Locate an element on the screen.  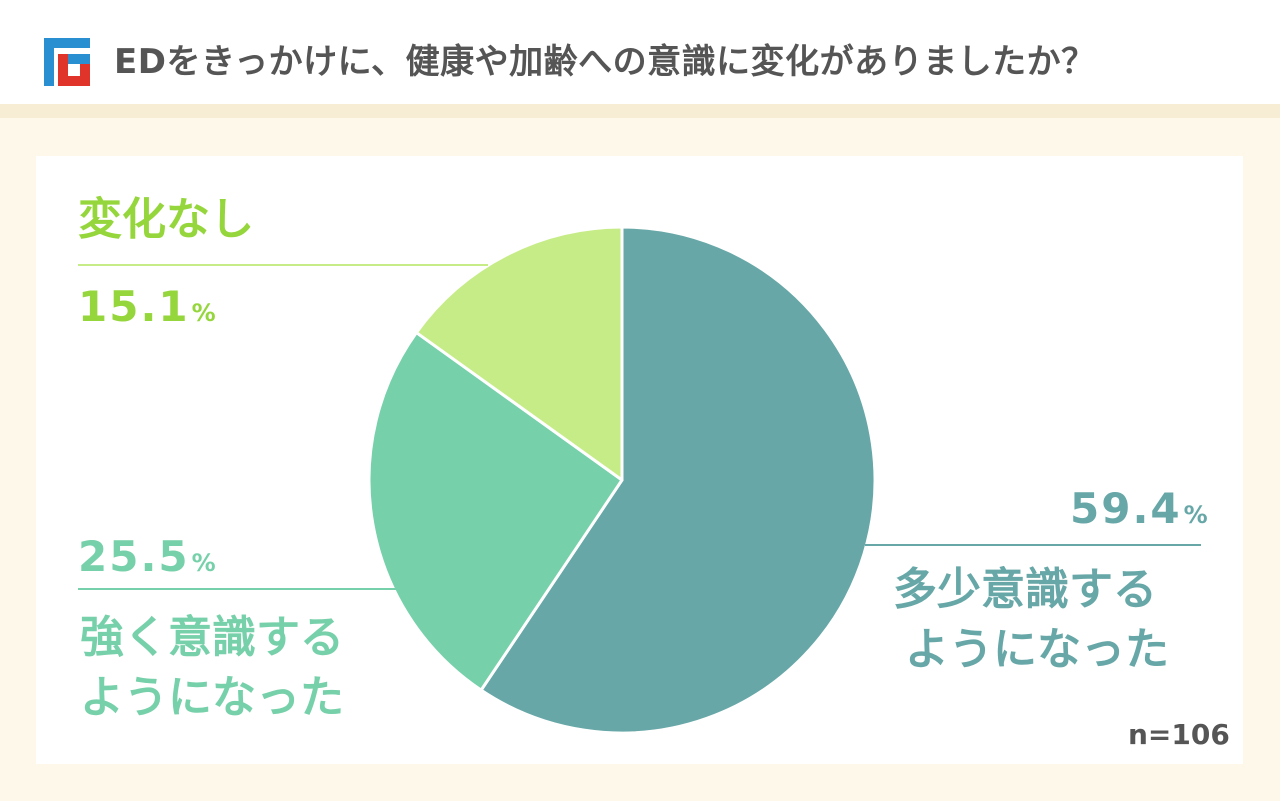
label-strongly-conscious-line1: 強く意識する is located at coordinates (212, 637).